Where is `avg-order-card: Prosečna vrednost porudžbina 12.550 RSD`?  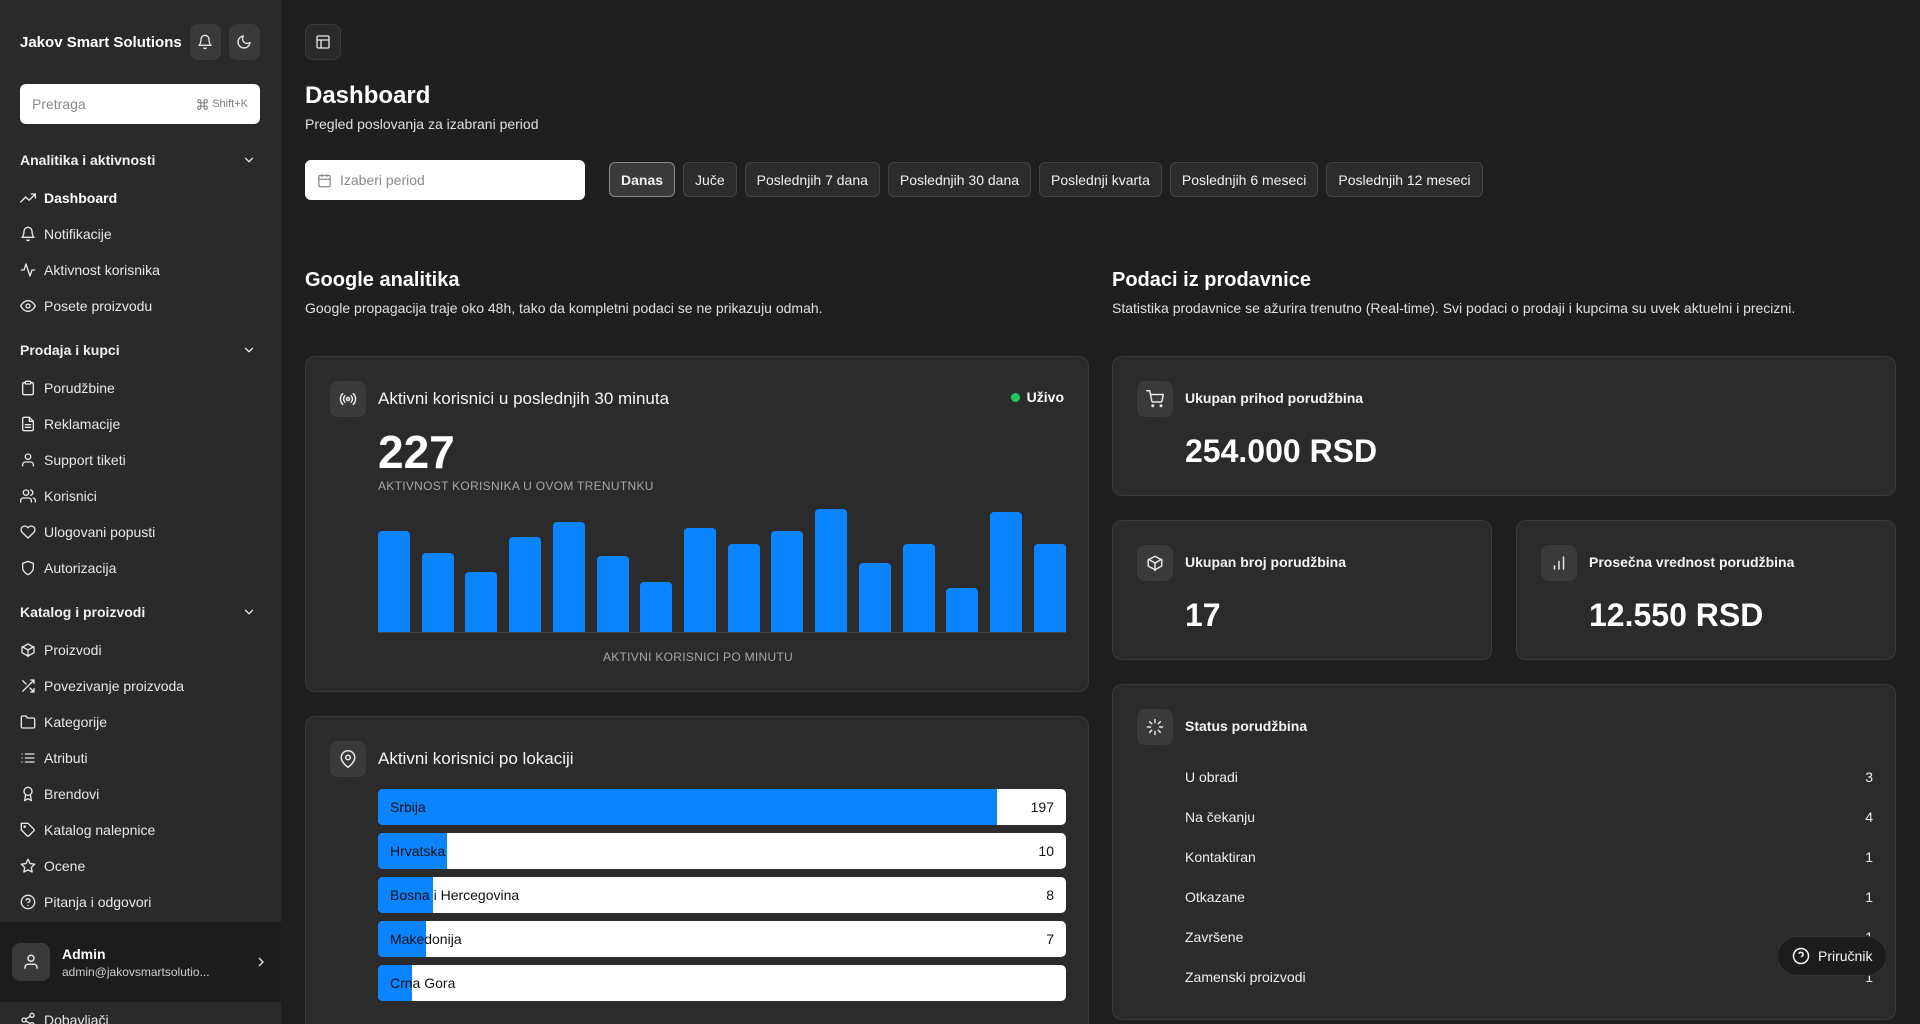 avg-order-card: Prosečna vrednost porudžbina 12.550 RSD is located at coordinates (1706, 590).